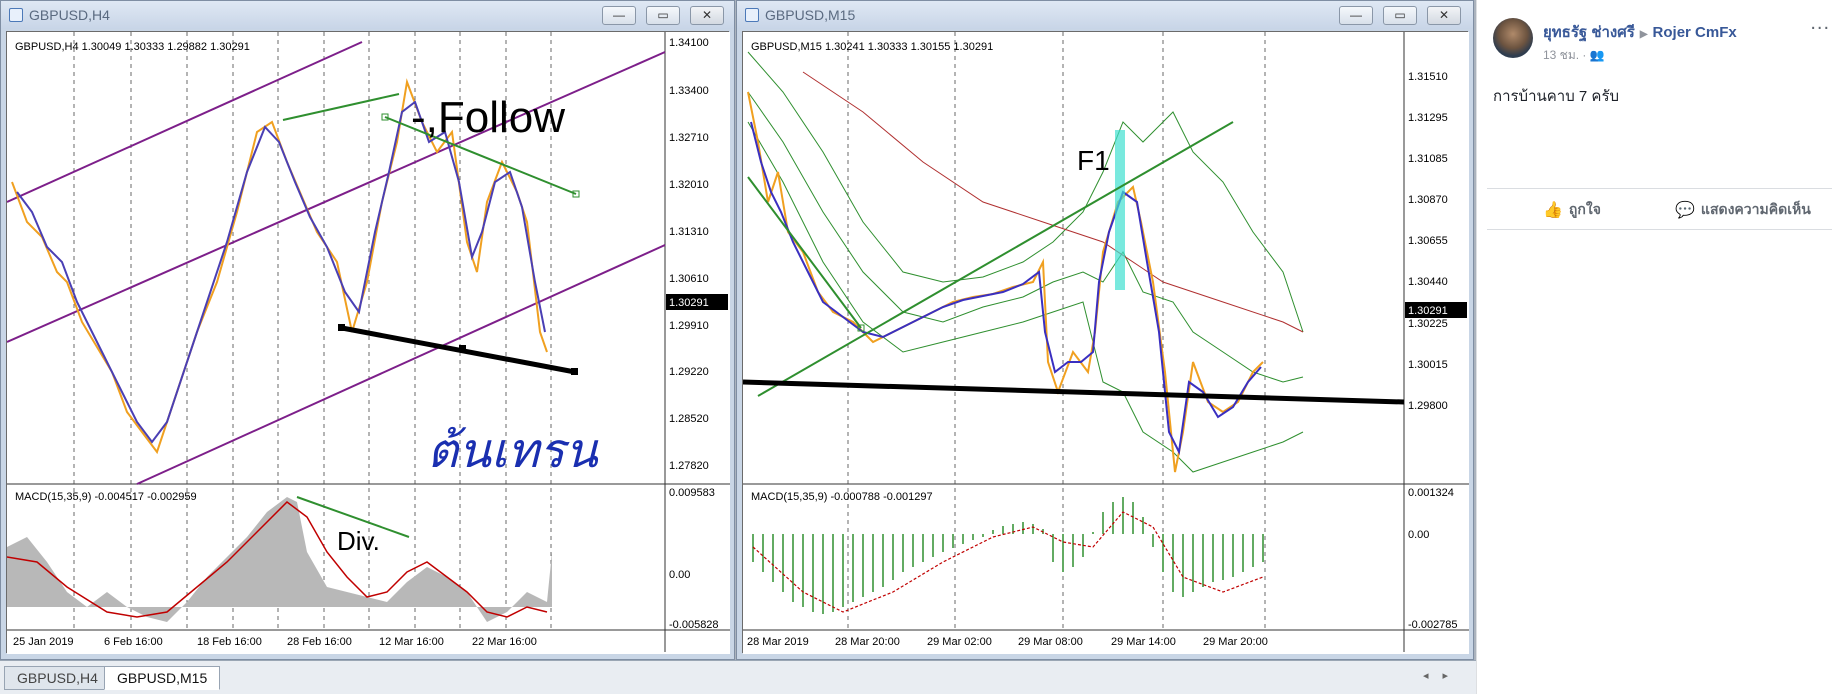 The image size is (1838, 694). I want to click on avatar, so click(1513, 38).